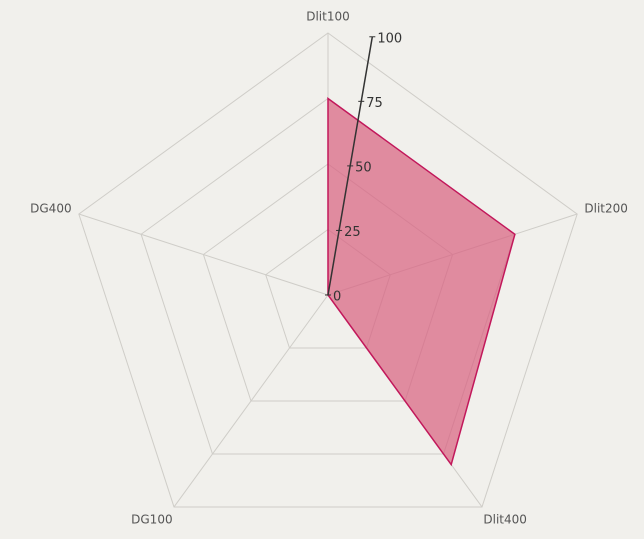 This screenshot has height=539, width=644. Describe the element at coordinates (363, 167) in the screenshot. I see `radial-tick-label: 50` at that location.